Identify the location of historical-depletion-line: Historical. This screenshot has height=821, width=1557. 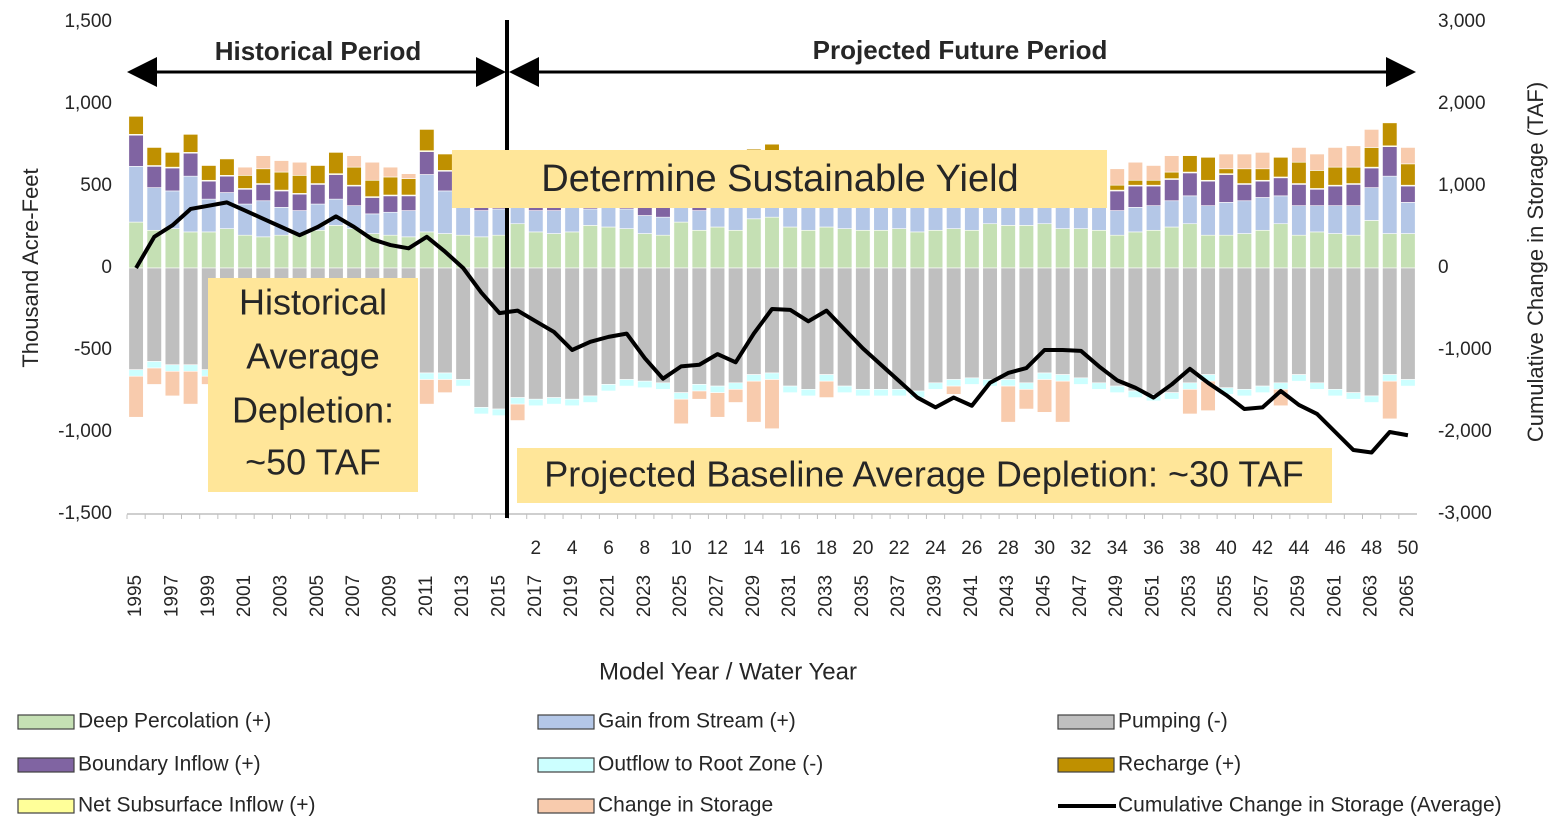
(313, 302).